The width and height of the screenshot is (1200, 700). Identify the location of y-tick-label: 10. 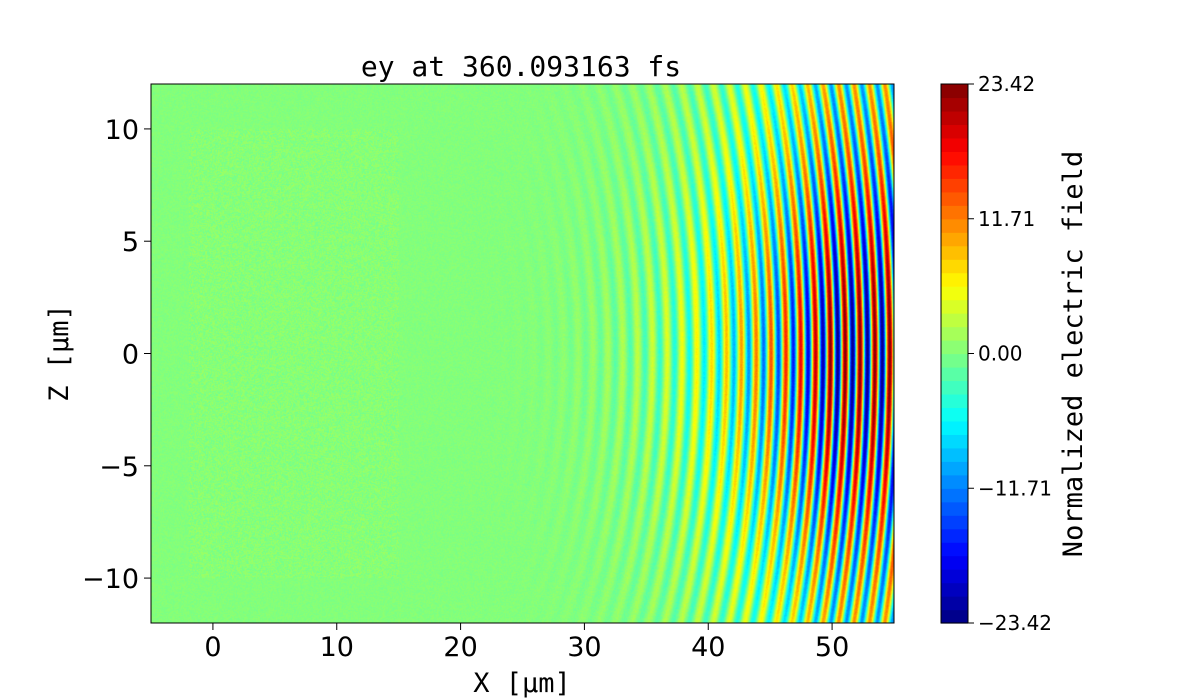
(122, 130).